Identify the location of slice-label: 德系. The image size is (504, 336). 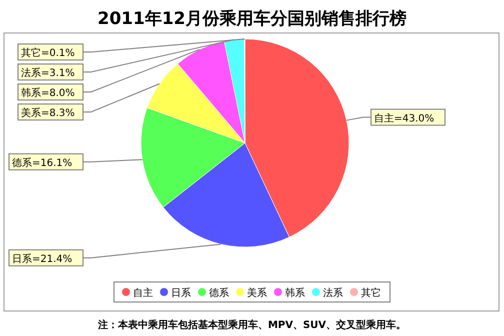
(22, 162).